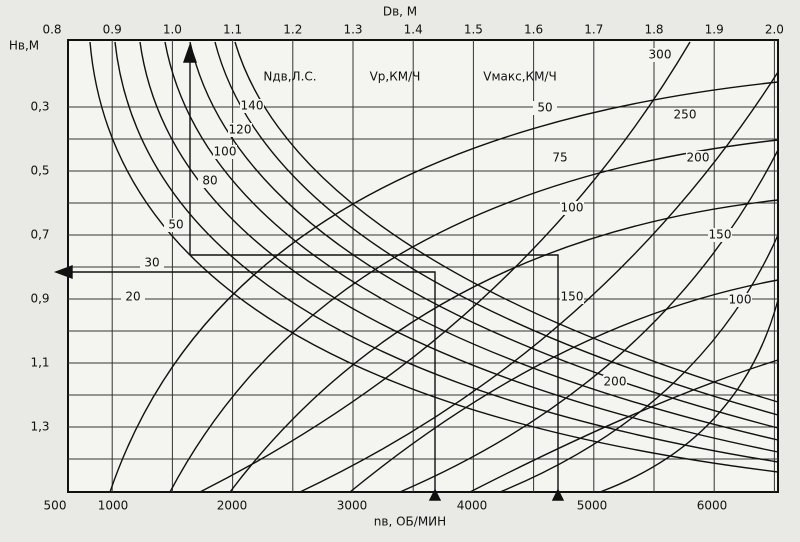  I want to click on curve-label: 80, so click(209, 181).